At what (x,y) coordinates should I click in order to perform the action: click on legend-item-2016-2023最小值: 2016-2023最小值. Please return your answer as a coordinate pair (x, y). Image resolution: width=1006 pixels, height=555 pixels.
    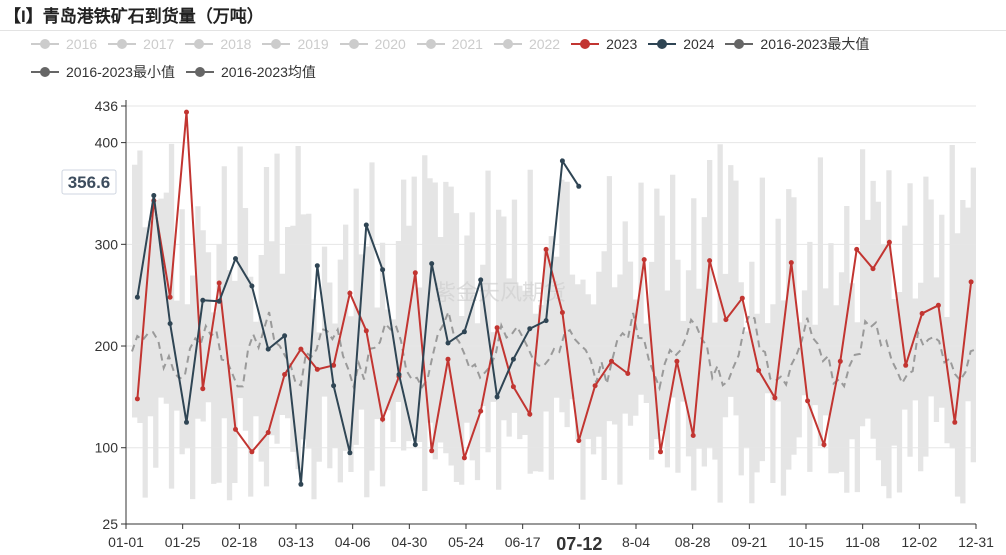
    Looking at the image, I should click on (102, 72).